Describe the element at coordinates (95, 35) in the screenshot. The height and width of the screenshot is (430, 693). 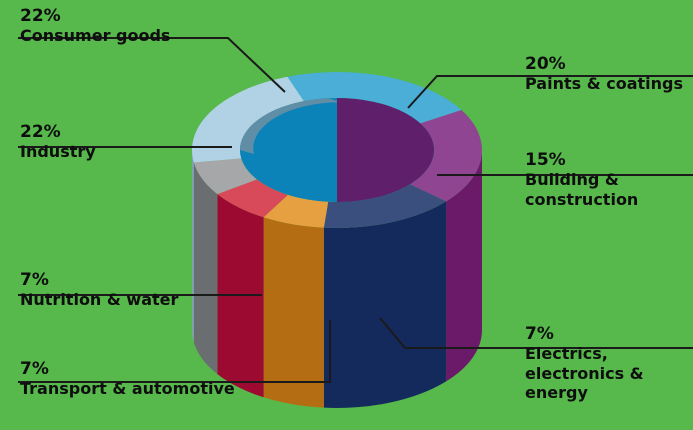
I see `consumer-goods-name: Consumer goods` at that location.